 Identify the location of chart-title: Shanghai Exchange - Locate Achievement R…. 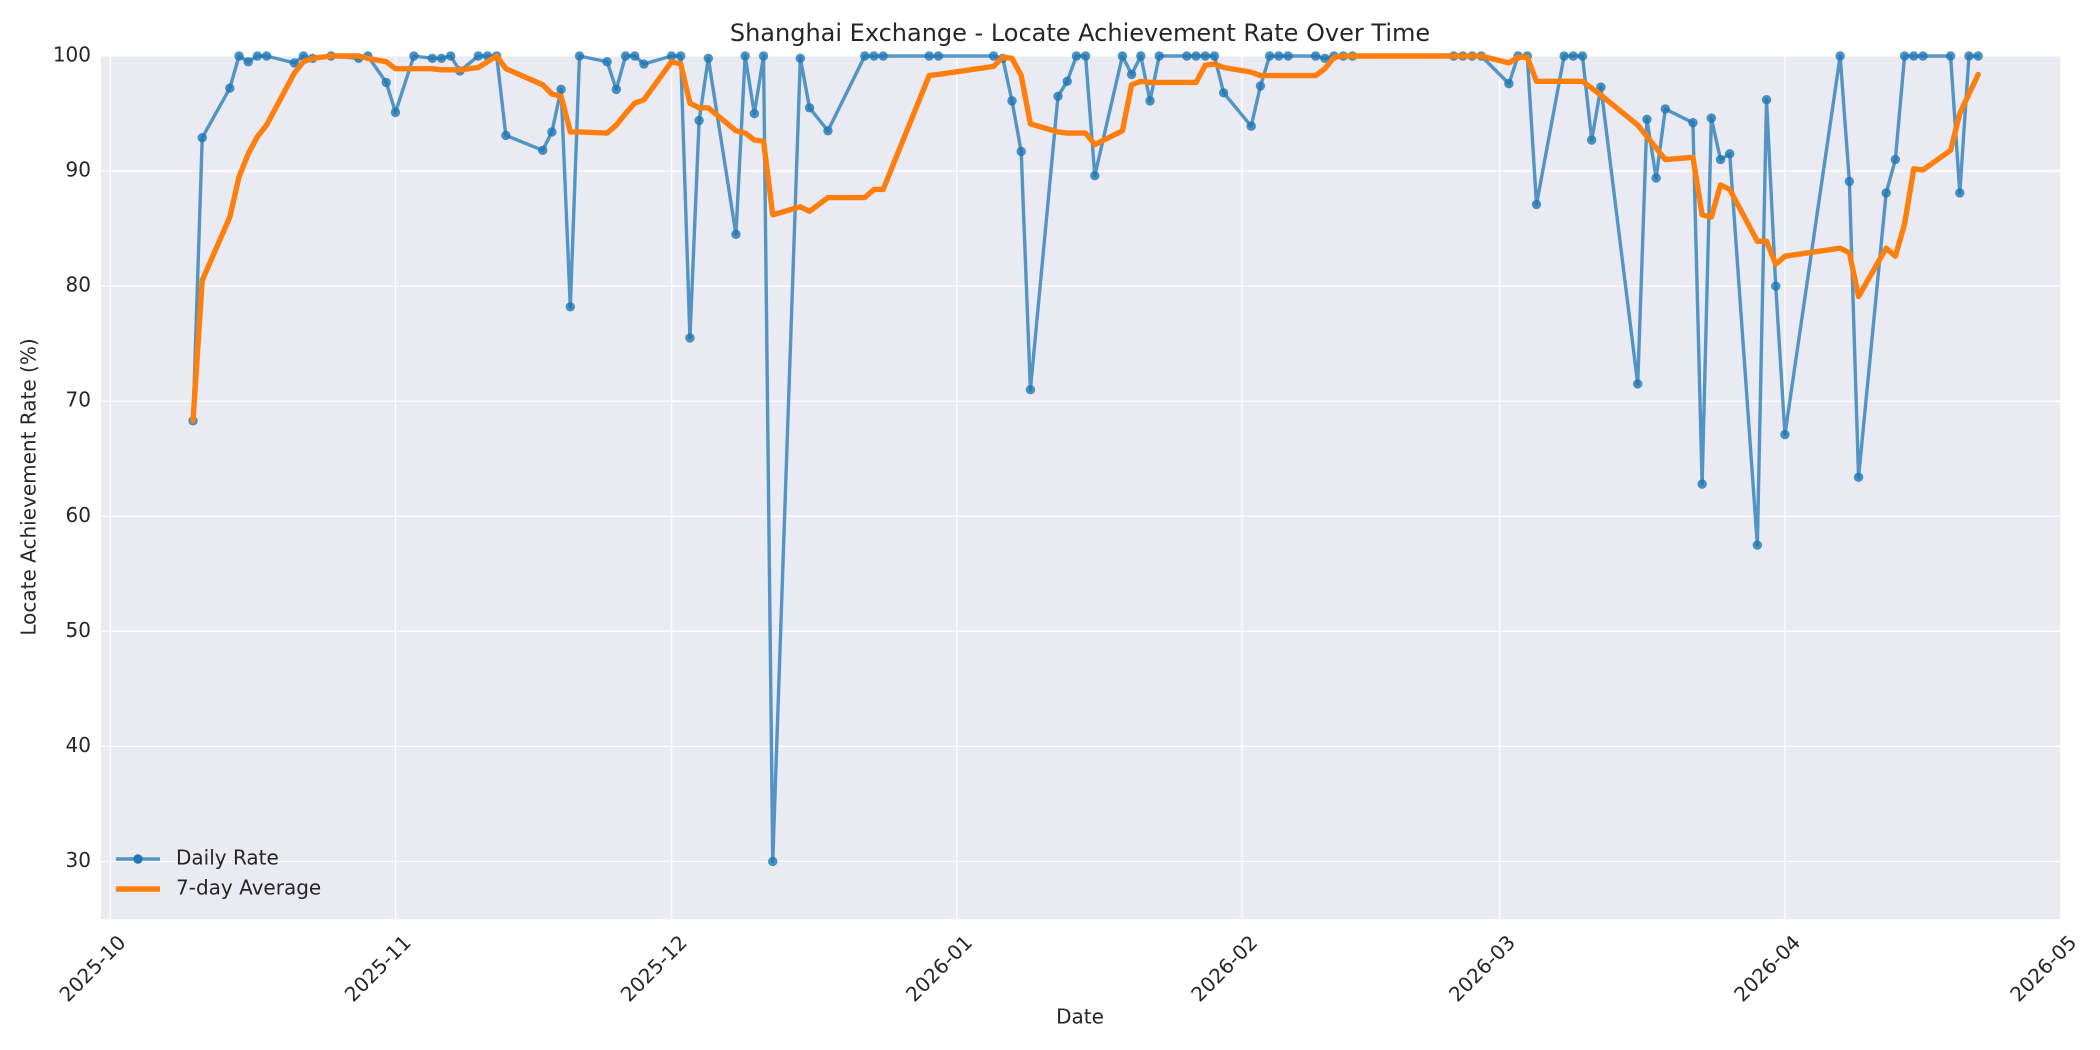
(1080, 33).